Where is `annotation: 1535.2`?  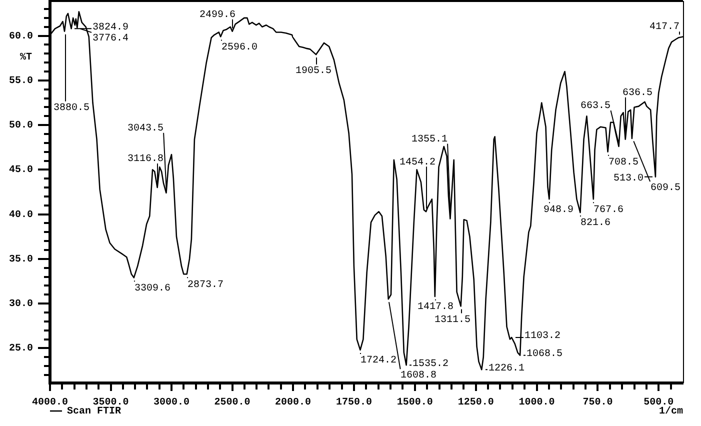 annotation: 1535.2 is located at coordinates (430, 364).